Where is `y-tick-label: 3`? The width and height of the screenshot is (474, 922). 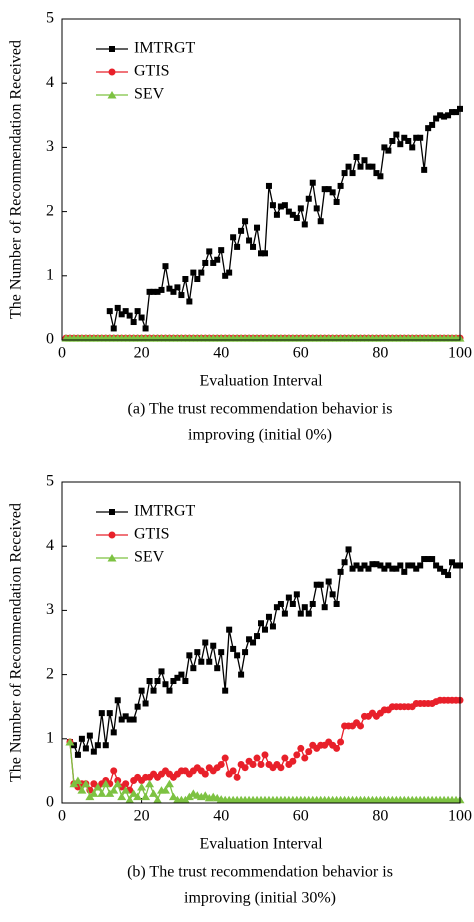
y-tick-label: 3 is located at coordinates (50, 609).